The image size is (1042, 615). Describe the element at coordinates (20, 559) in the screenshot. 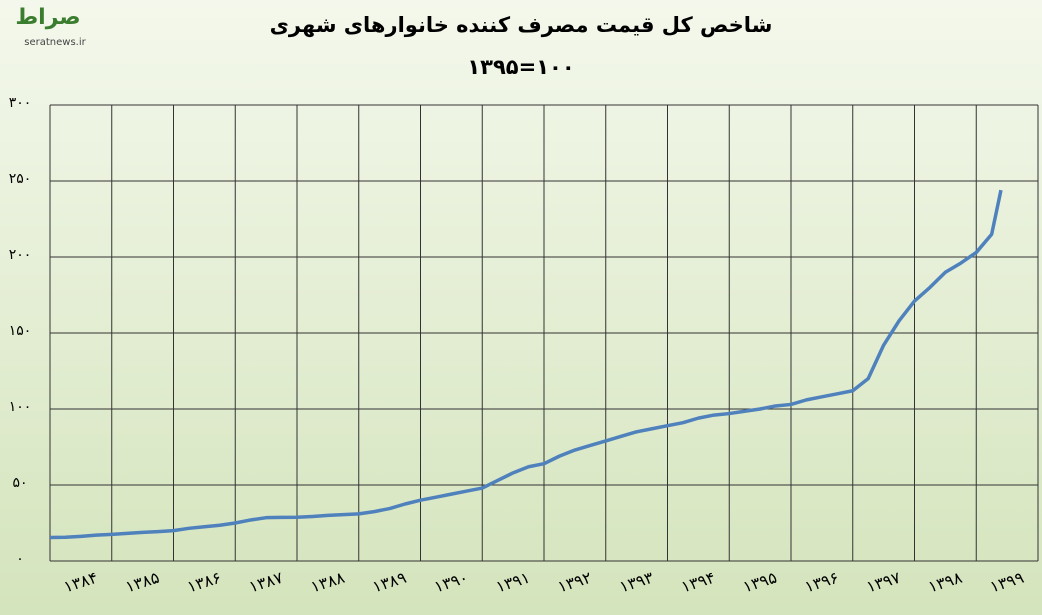

I see `y-tick-label: ۰` at that location.